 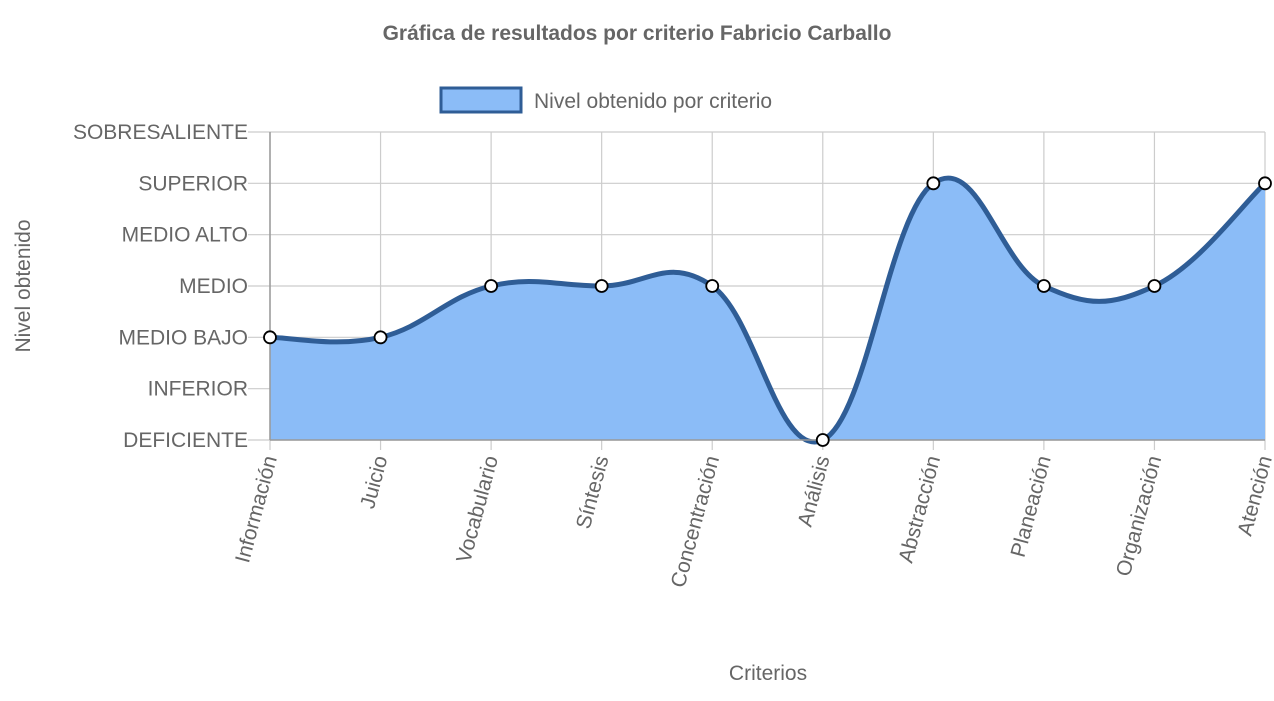 I want to click on y-tick-label: SOBRESALIENTE, so click(x=160, y=132).